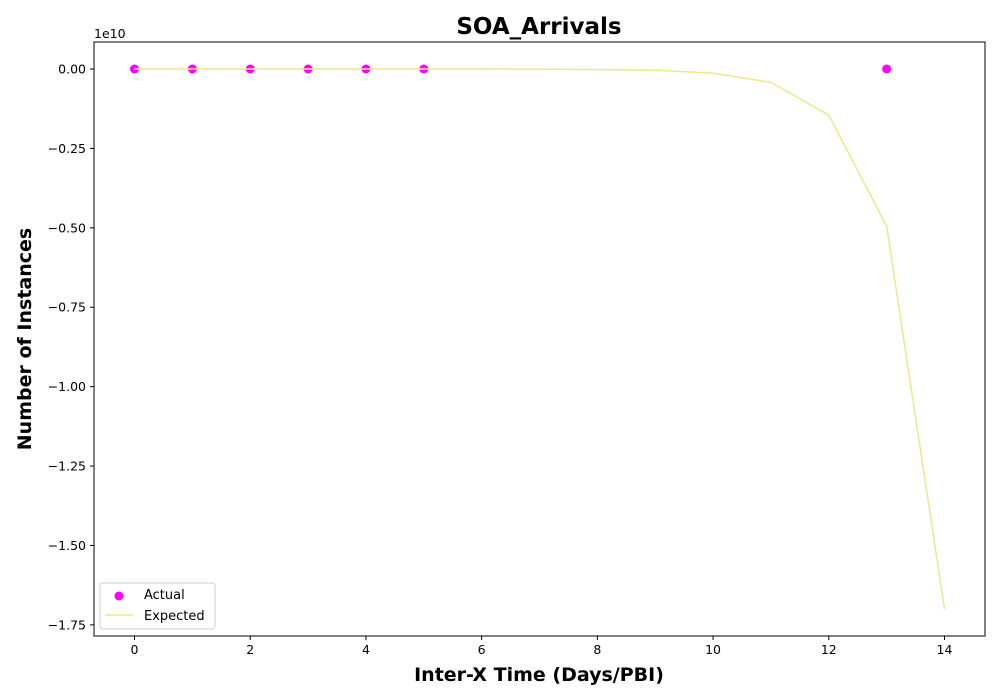  Describe the element at coordinates (174, 616) in the screenshot. I see `legend-expected-label: Expected` at that location.